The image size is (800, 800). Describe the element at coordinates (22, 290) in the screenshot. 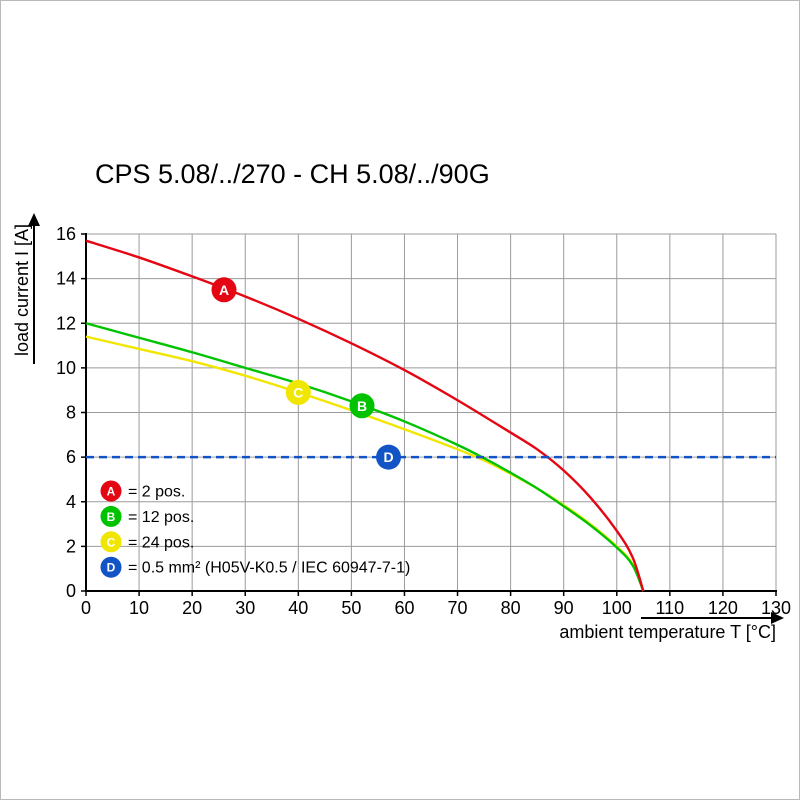

I see `y-axis-label: load current I [A]` at that location.